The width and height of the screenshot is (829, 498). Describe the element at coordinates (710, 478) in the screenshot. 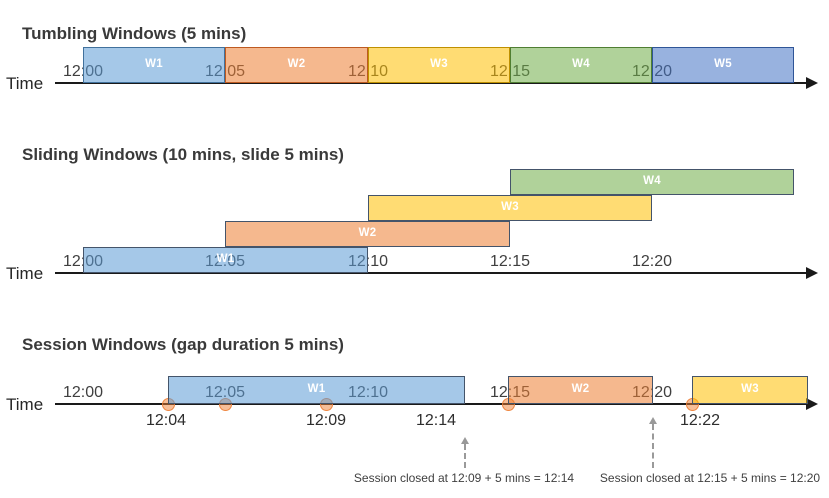

I see `session-close-annotation: Session closed at 12:15 + 5 mins = 12:20` at that location.